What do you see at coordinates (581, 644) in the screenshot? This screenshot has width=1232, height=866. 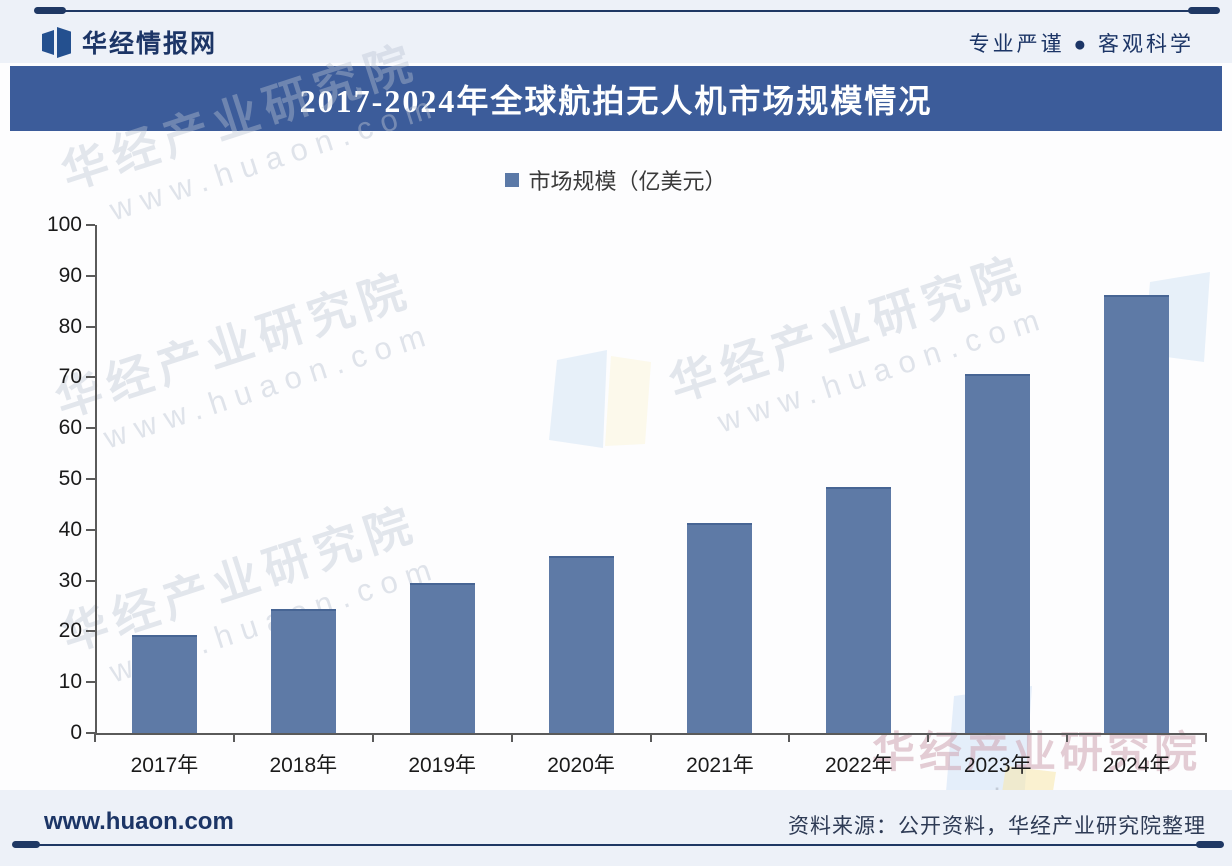 I see `bar-2020年` at bounding box center [581, 644].